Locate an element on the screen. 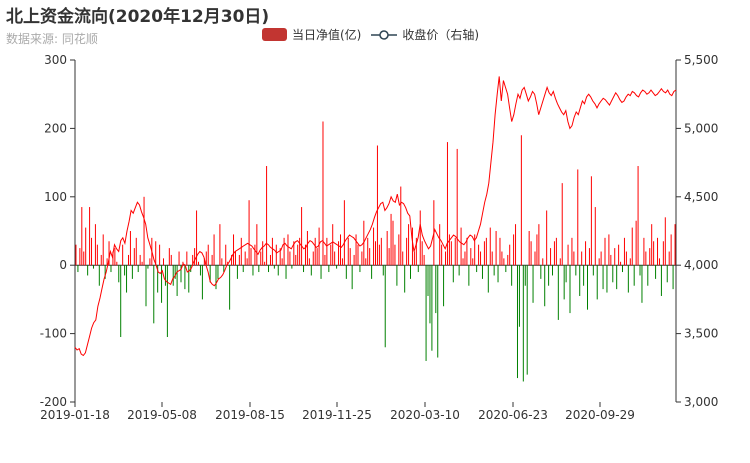 The height and width of the screenshot is (463, 750). legend-item-net: 当日净值(亿) is located at coordinates (311, 34).